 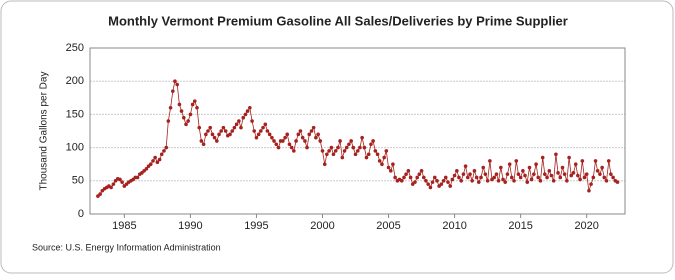 I want to click on x-tick-label: 1990, so click(x=190, y=226).